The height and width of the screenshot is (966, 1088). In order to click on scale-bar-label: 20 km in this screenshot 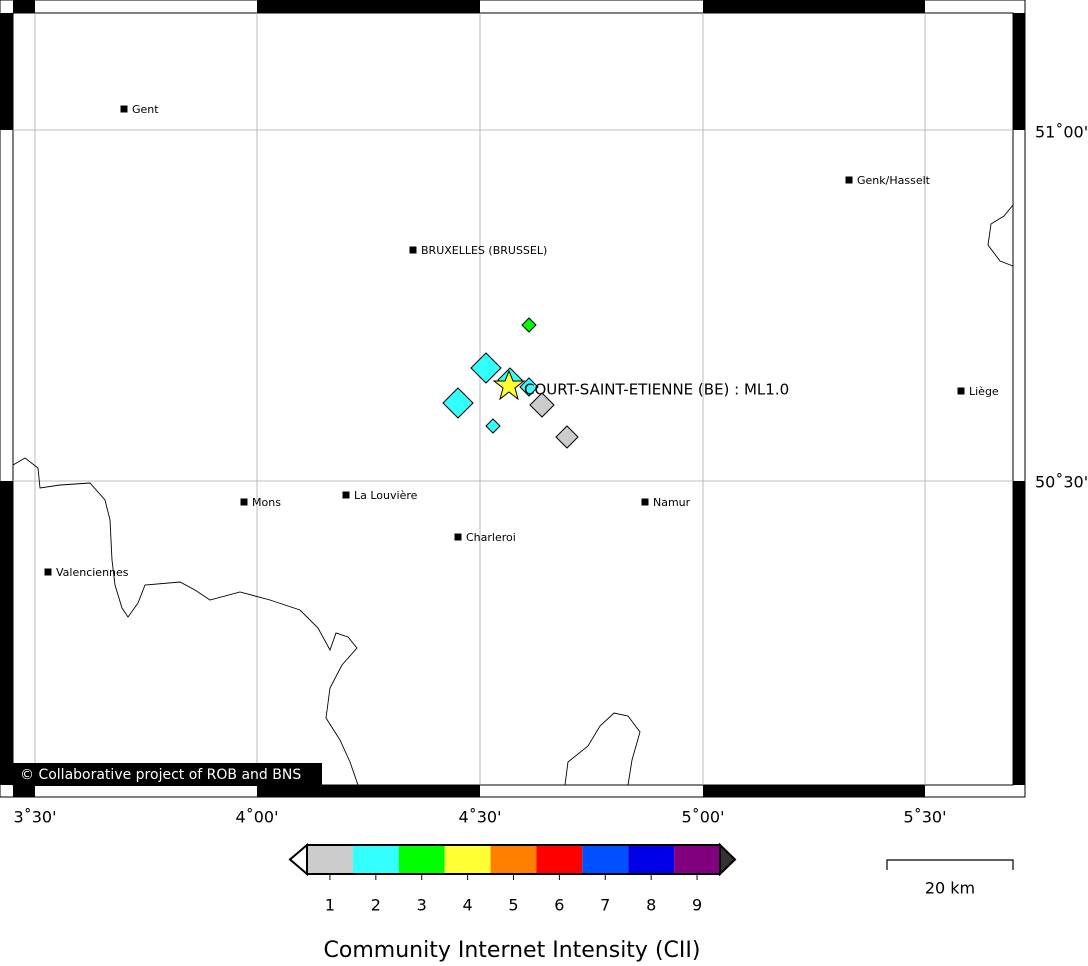, I will do `click(950, 888)`.